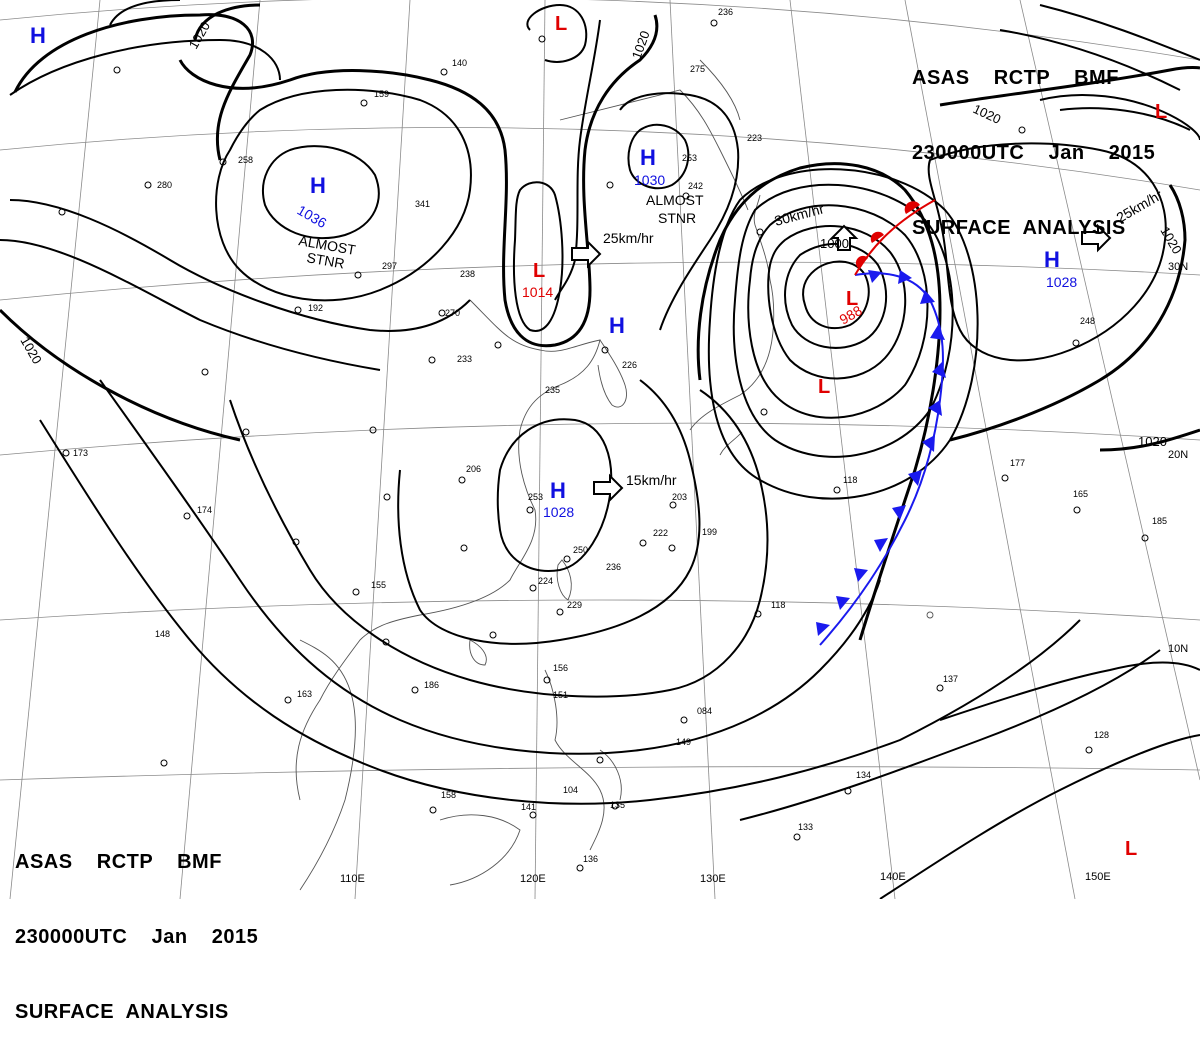  What do you see at coordinates (431, 685) in the screenshot?
I see `station-value: 186` at bounding box center [431, 685].